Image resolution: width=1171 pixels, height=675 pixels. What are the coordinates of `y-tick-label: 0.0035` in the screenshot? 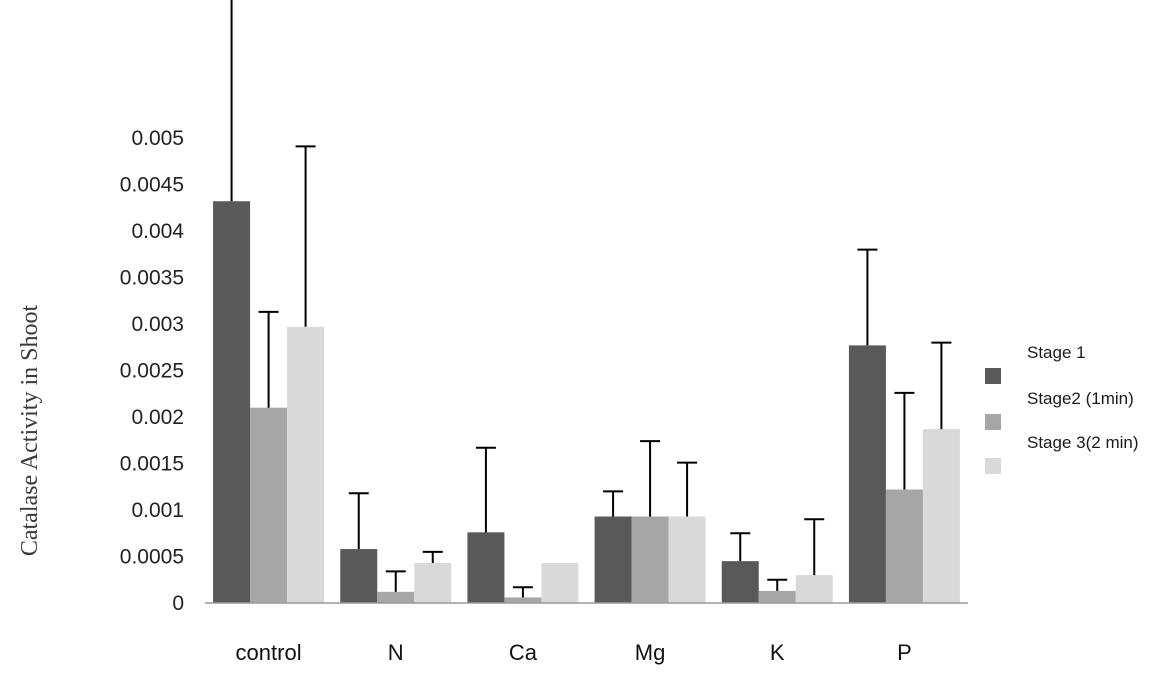 It's located at (152, 278).